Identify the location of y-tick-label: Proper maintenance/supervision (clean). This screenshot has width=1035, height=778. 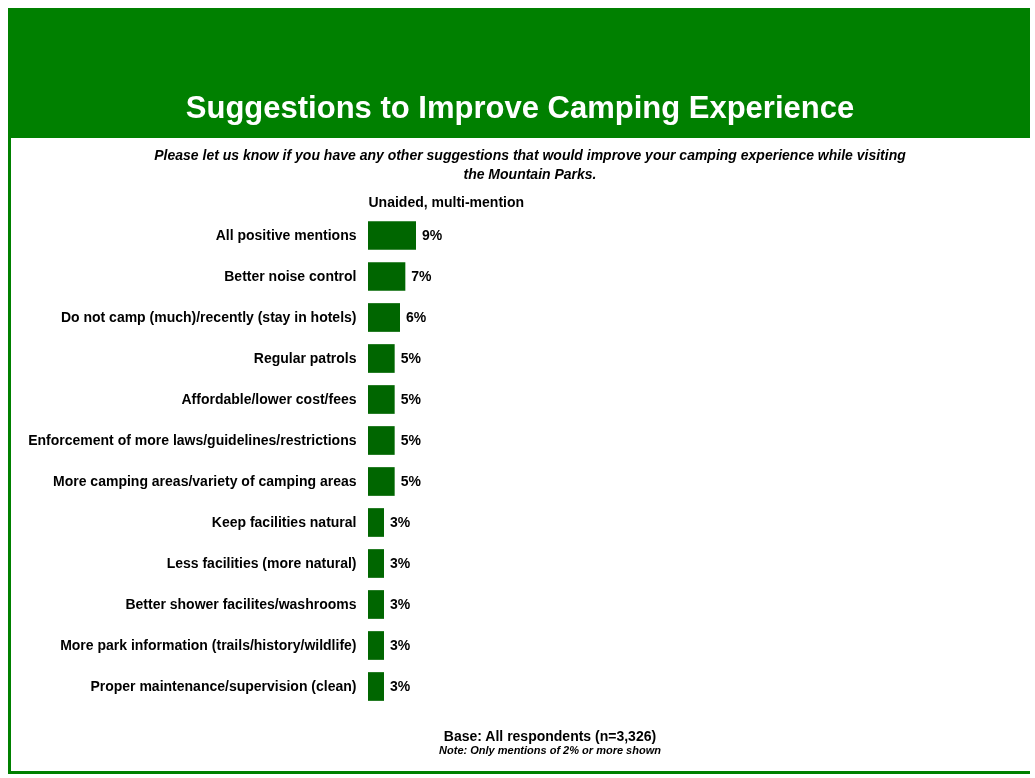
(223, 685).